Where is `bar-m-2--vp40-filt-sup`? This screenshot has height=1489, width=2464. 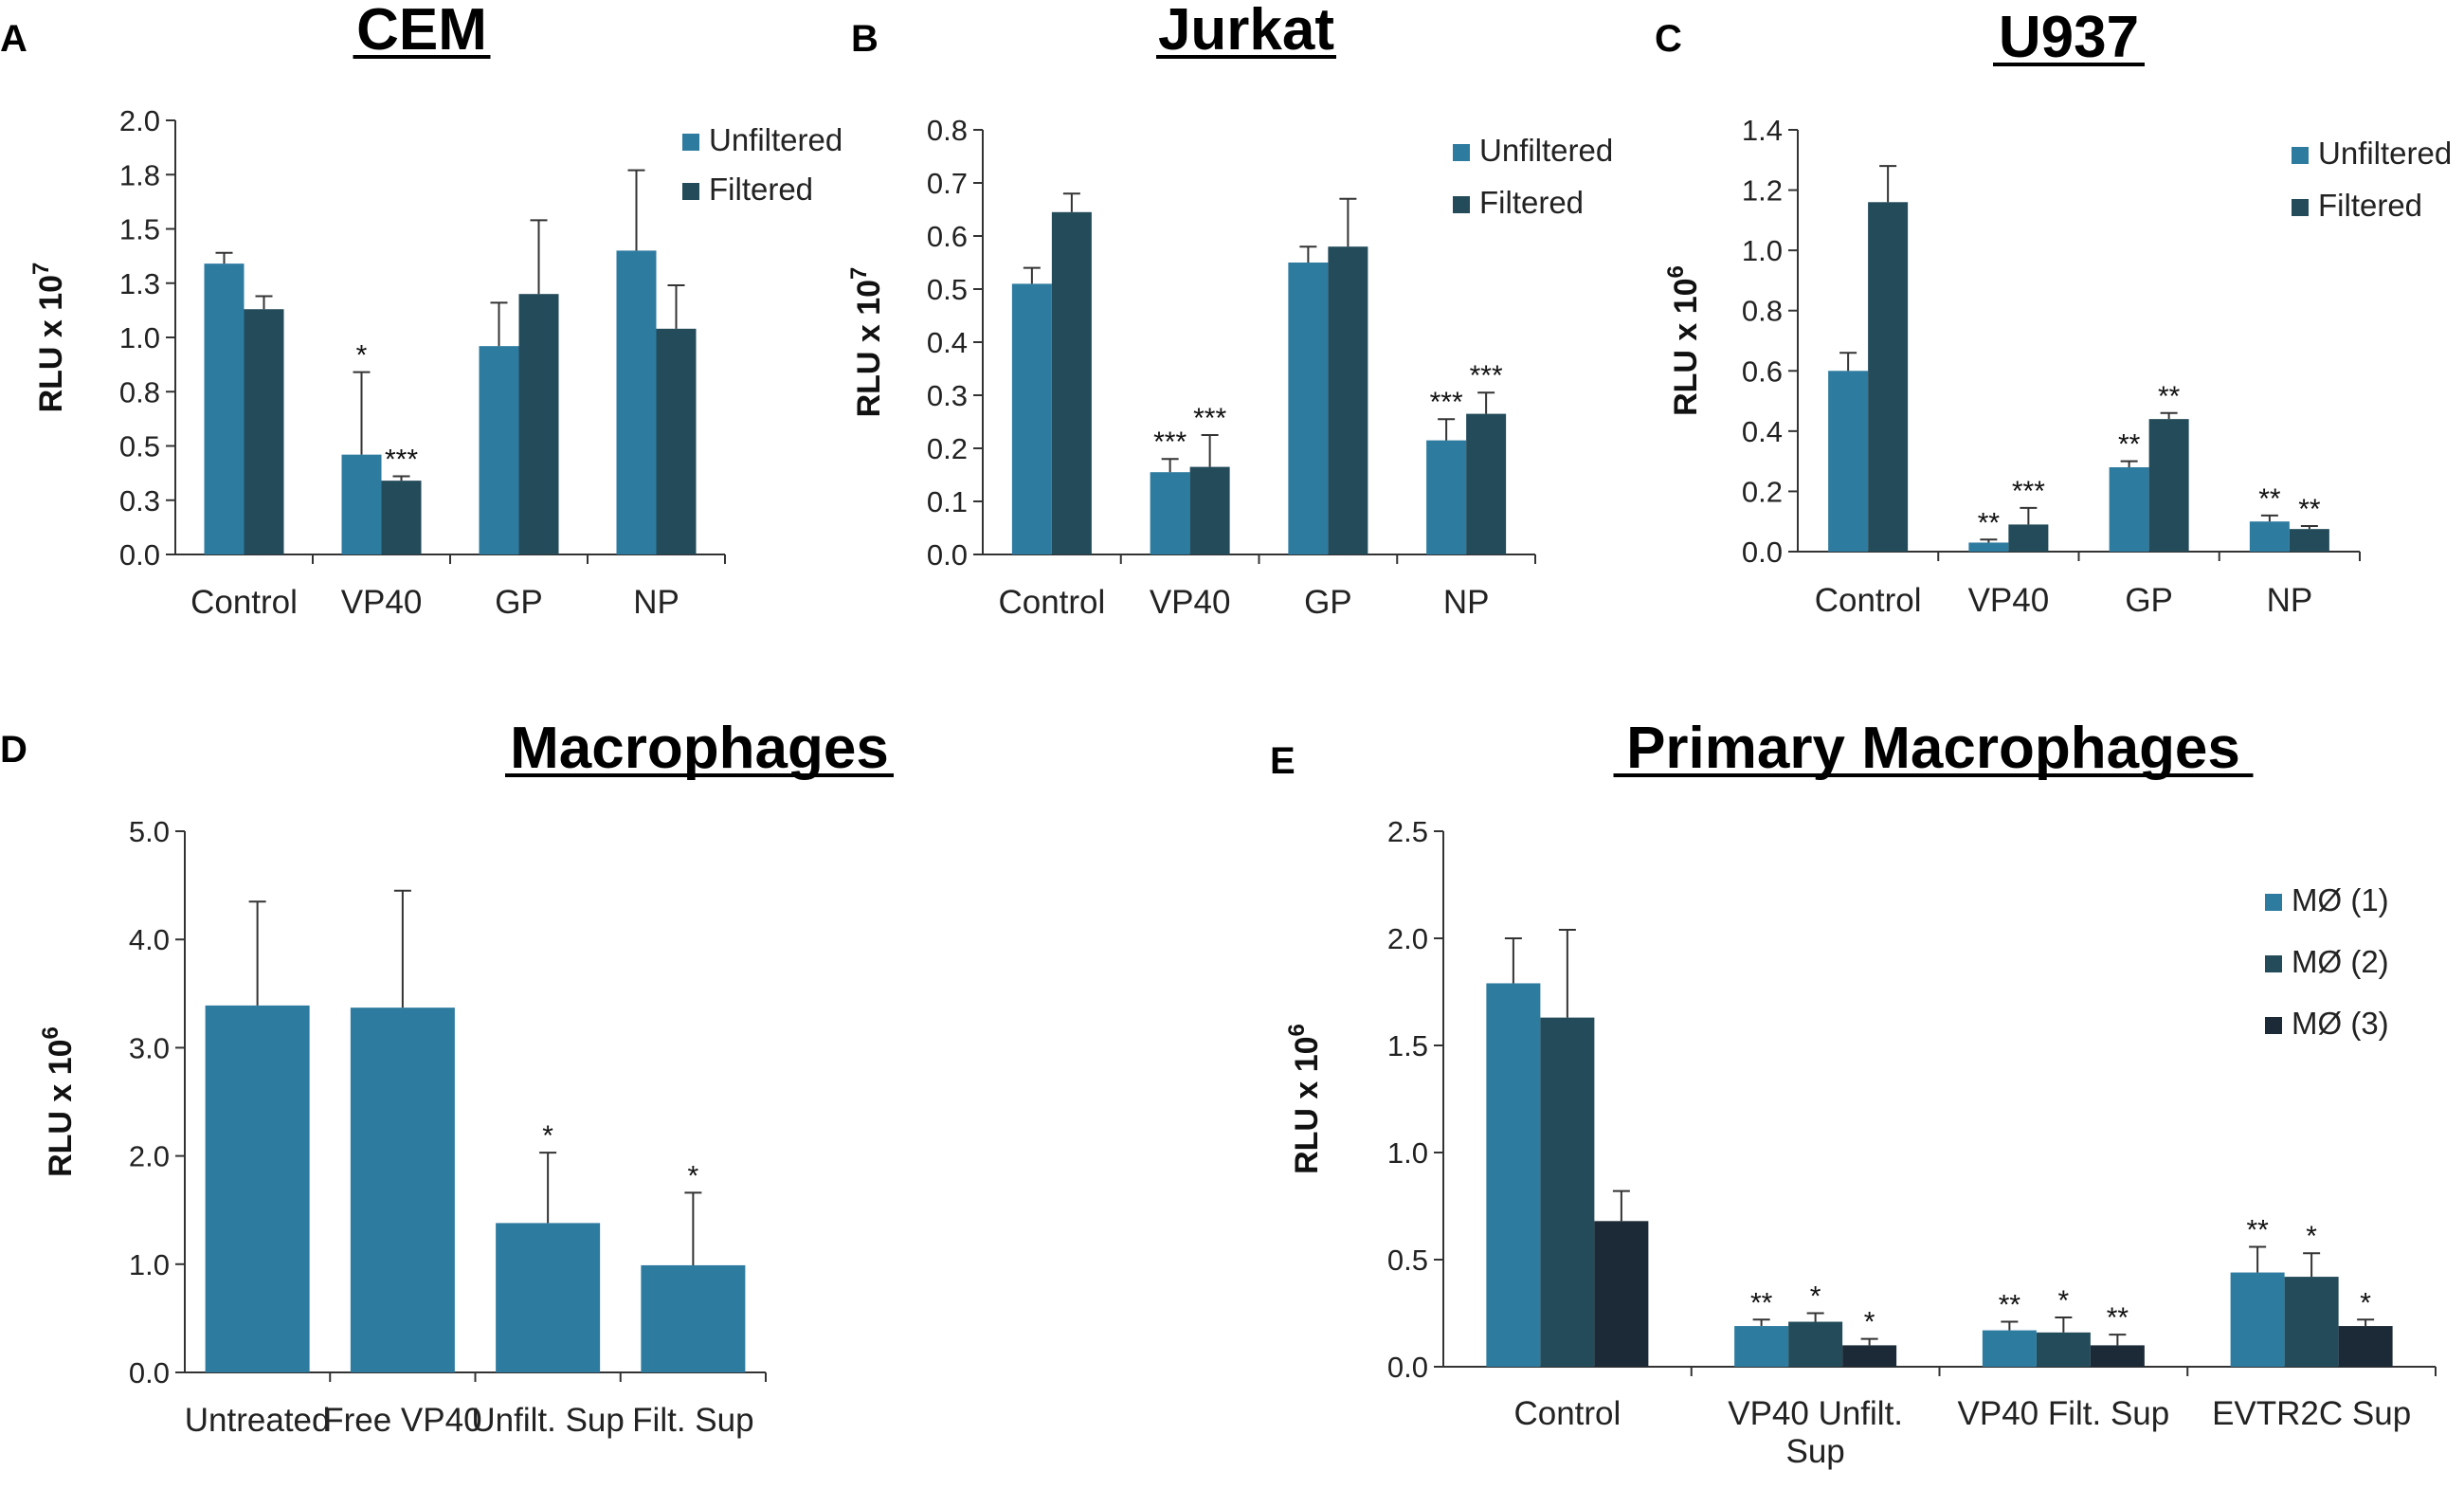 bar-m-2--vp40-filt-sup is located at coordinates (2063, 1349).